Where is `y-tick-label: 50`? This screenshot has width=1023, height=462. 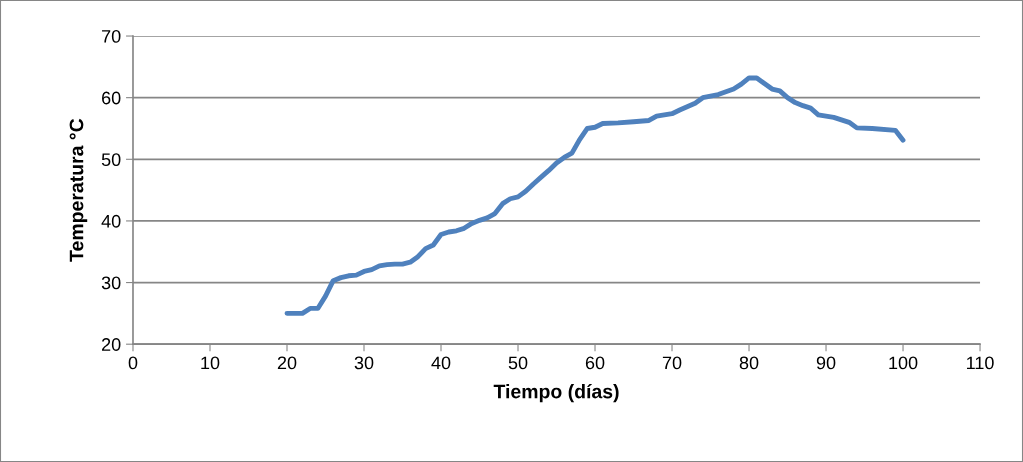
y-tick-label: 50 is located at coordinates (111, 160).